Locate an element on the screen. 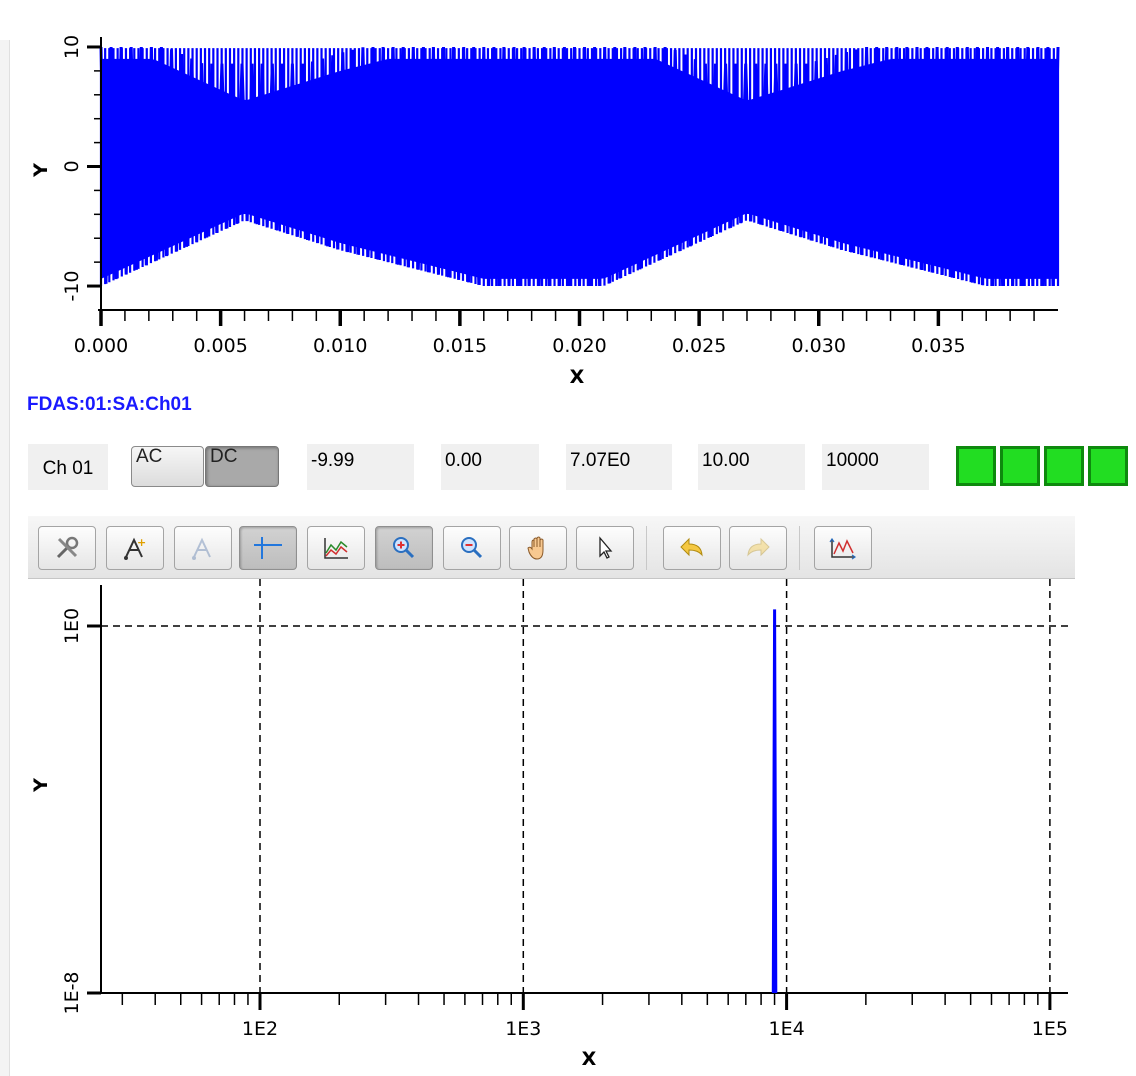 This screenshot has width=1136, height=1076. waveform-y-tick-label: -10 is located at coordinates (72, 286).